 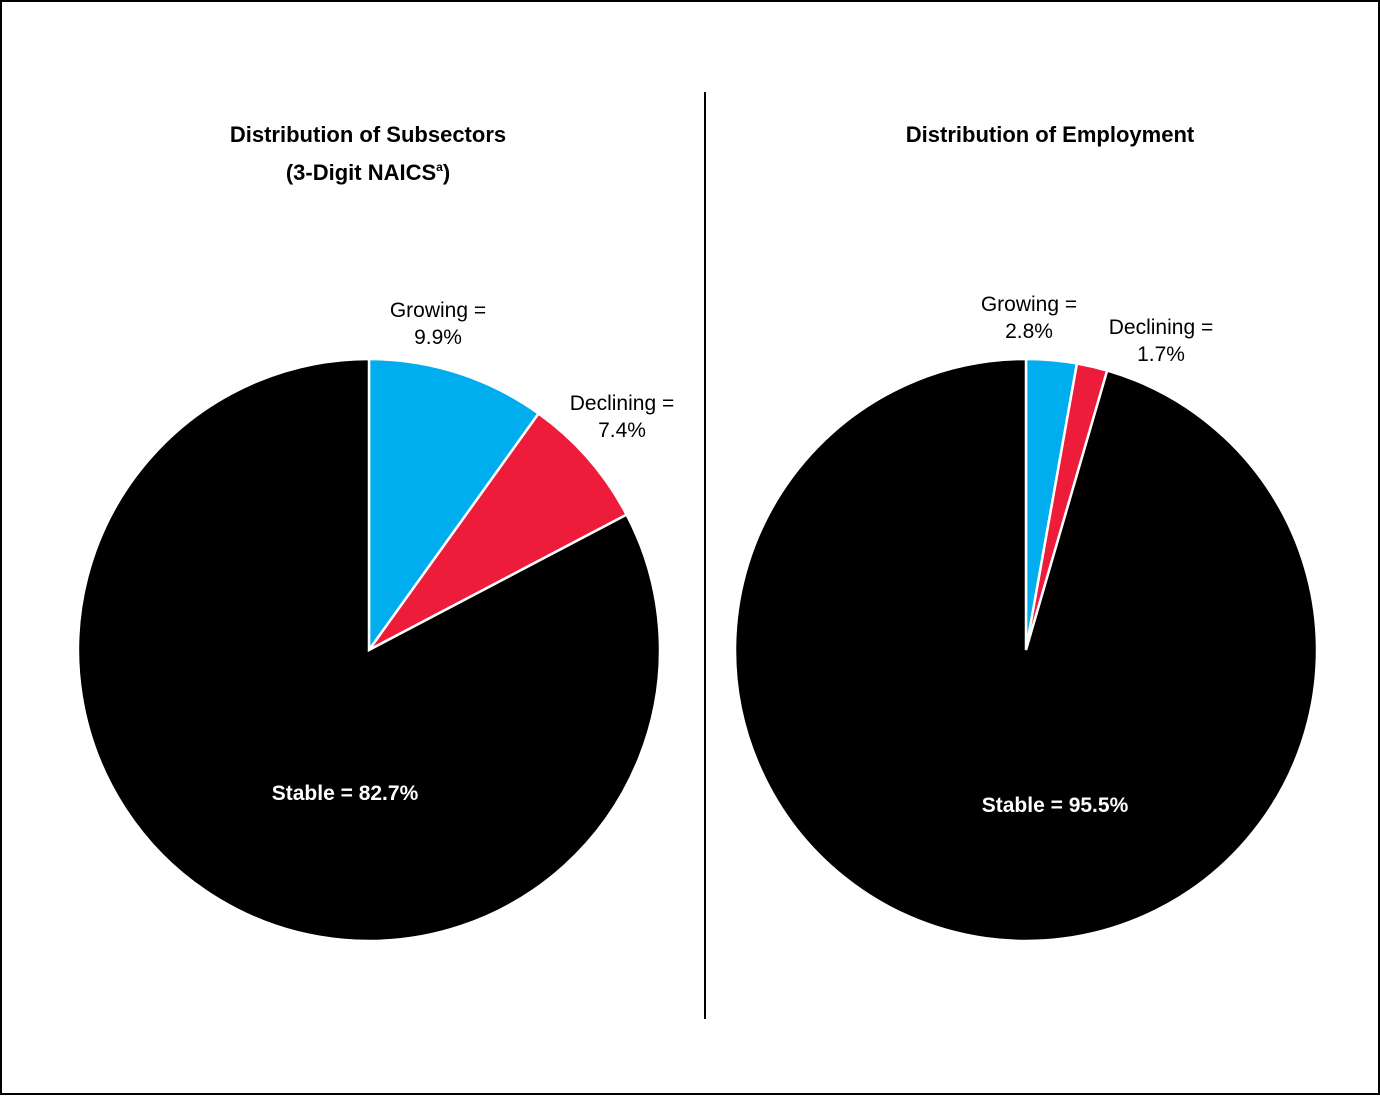 I want to click on right-label-growing: Growing = 2.8%, so click(x=1029, y=318).